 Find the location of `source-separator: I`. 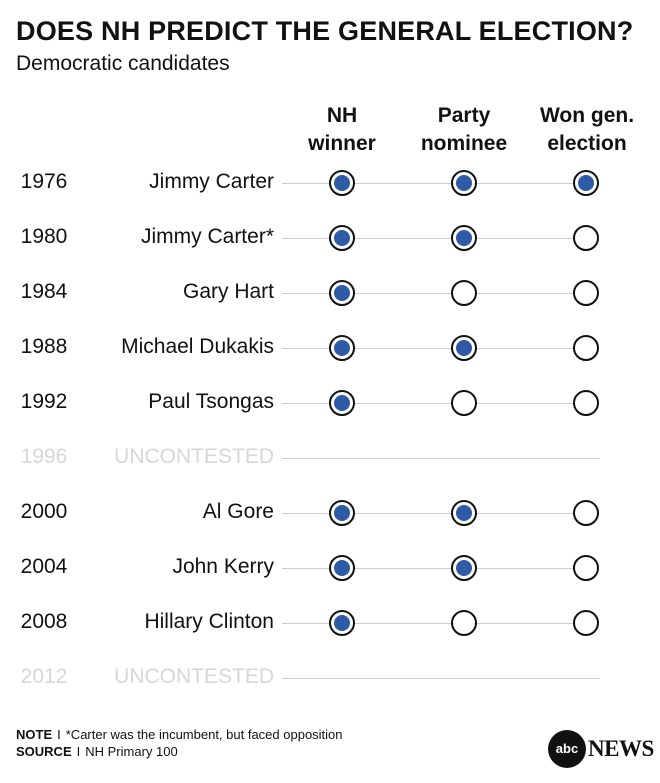

source-separator: I is located at coordinates (78, 751).